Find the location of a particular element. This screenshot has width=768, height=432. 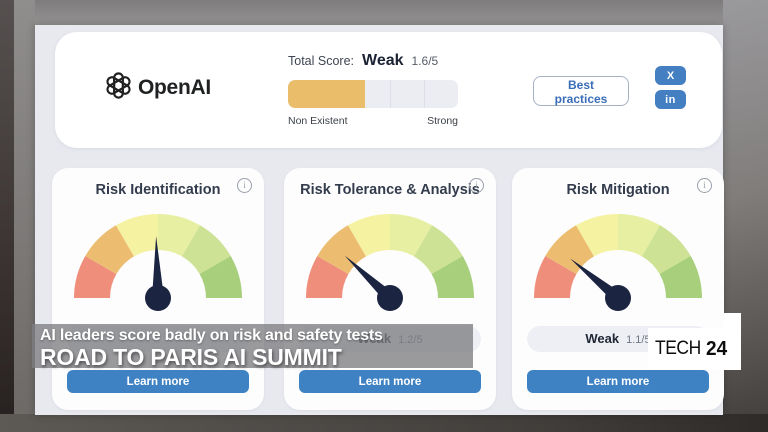

card-title: Risk Tolerance & Analysis is located at coordinates (390, 190).